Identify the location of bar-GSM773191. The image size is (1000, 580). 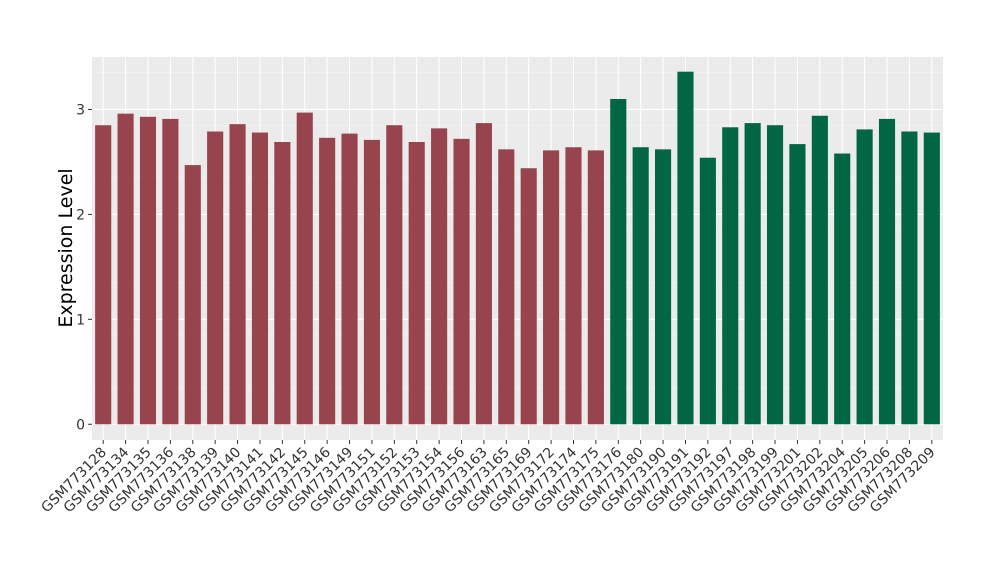
(685, 248).